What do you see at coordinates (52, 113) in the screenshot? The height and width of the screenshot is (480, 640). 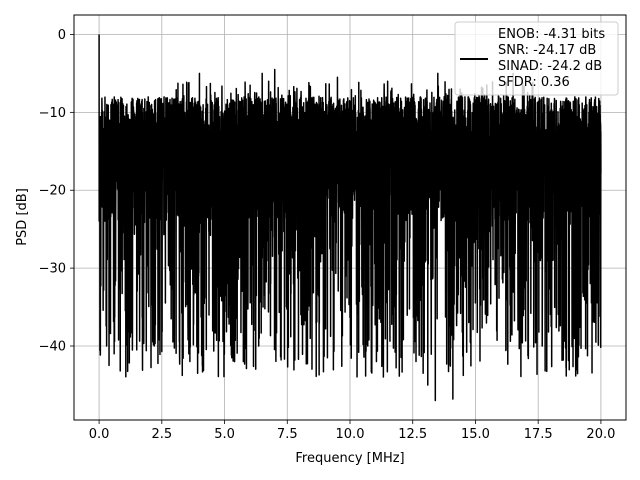 I see `y-tick-label: −10` at bounding box center [52, 113].